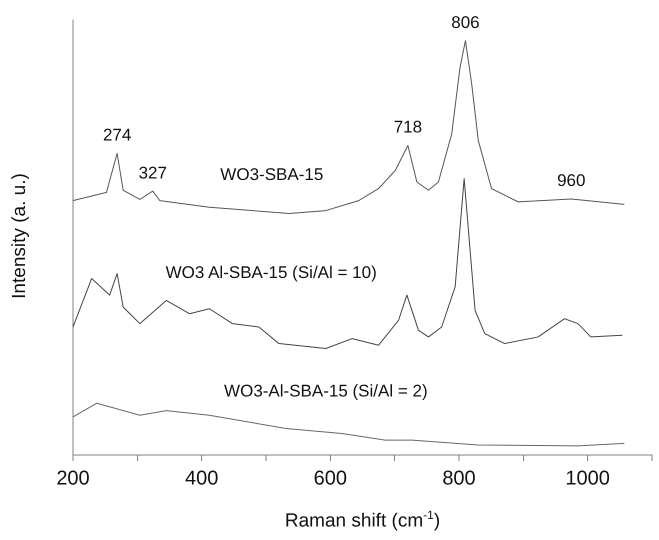 The height and width of the screenshot is (540, 659). Describe the element at coordinates (272, 174) in the screenshot. I see `series-label: WO3-SBA-15` at that location.